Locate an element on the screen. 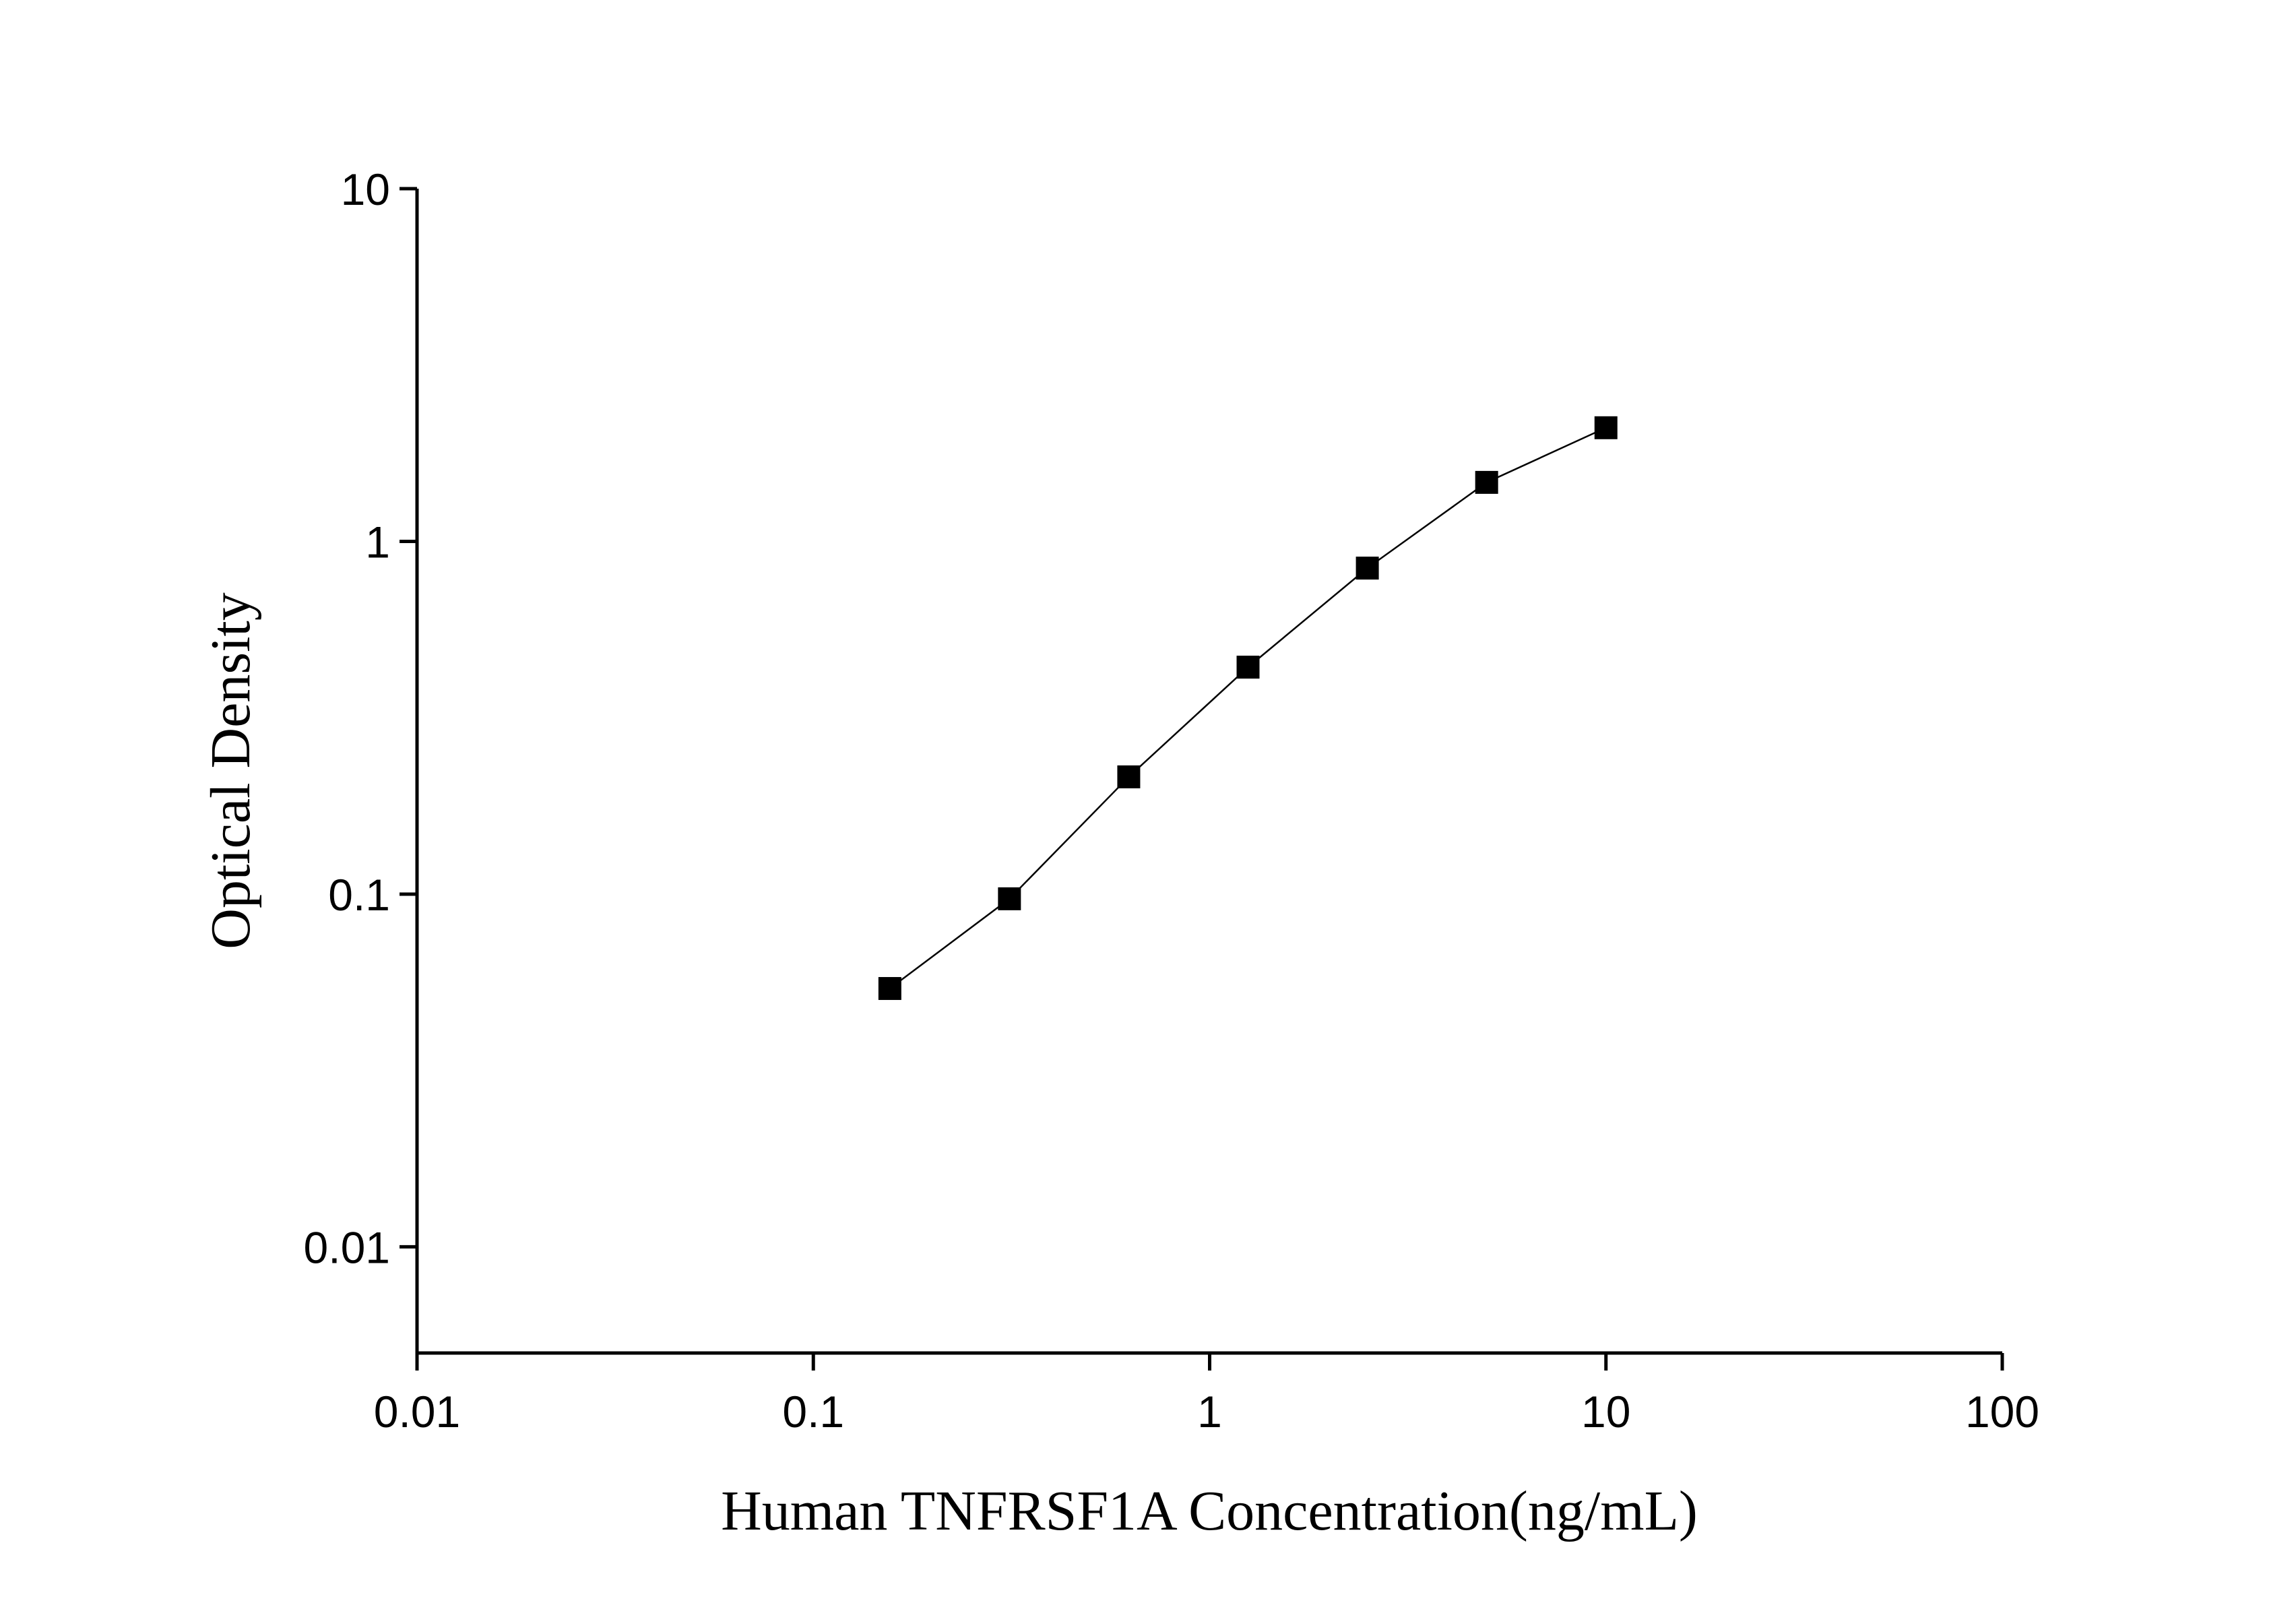 Image resolution: width=2296 pixels, height=1603 pixels. x-tick-label: 1 is located at coordinates (1209, 1412).